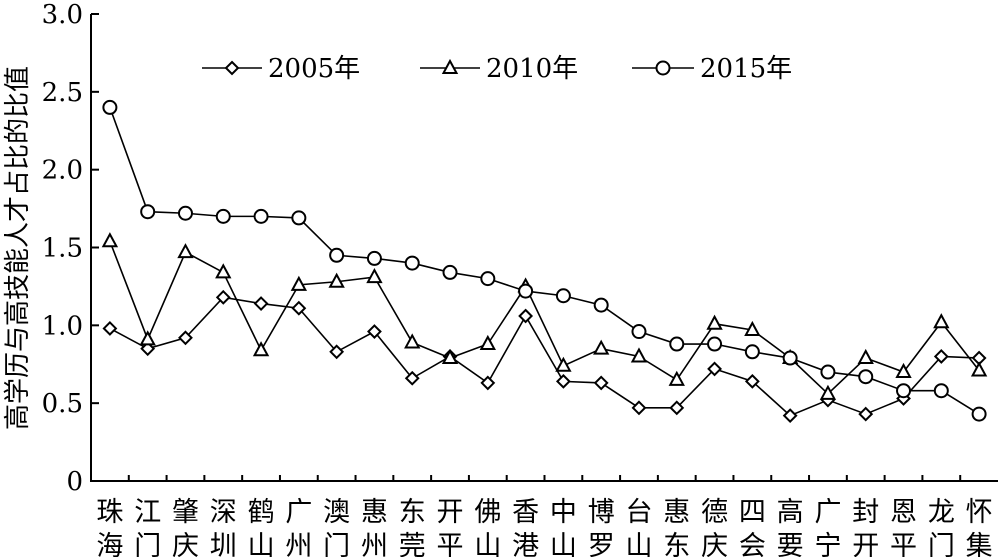 This screenshot has width=1000, height=557. Describe the element at coordinates (18, 248) in the screenshot. I see `y-axis-title: 高学历与高技能人才占比的比值` at that location.